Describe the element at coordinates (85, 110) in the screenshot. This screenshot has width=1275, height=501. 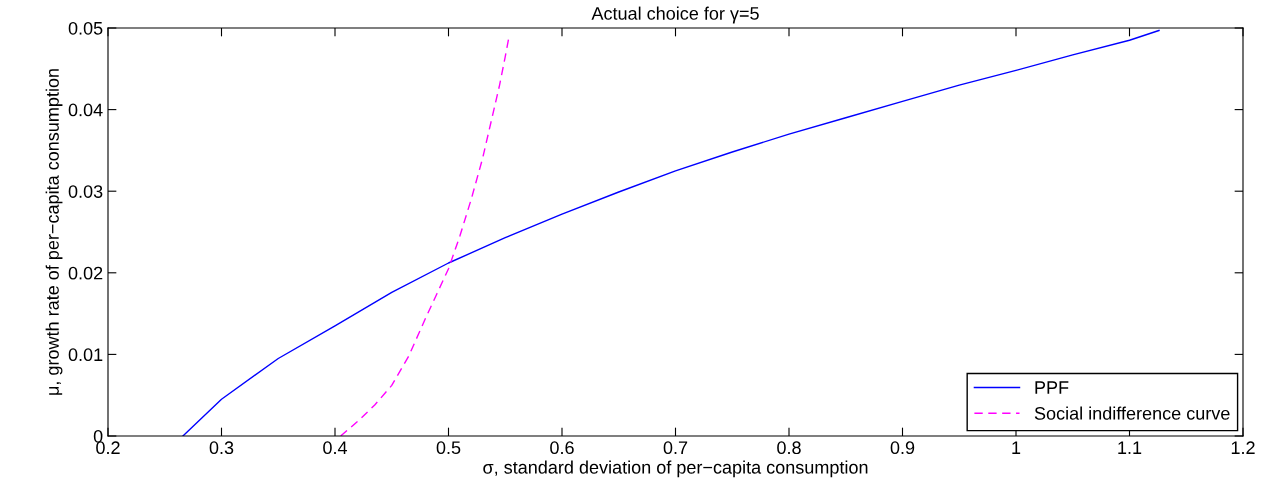
I see `y-tick-label: 0.04` at that location.